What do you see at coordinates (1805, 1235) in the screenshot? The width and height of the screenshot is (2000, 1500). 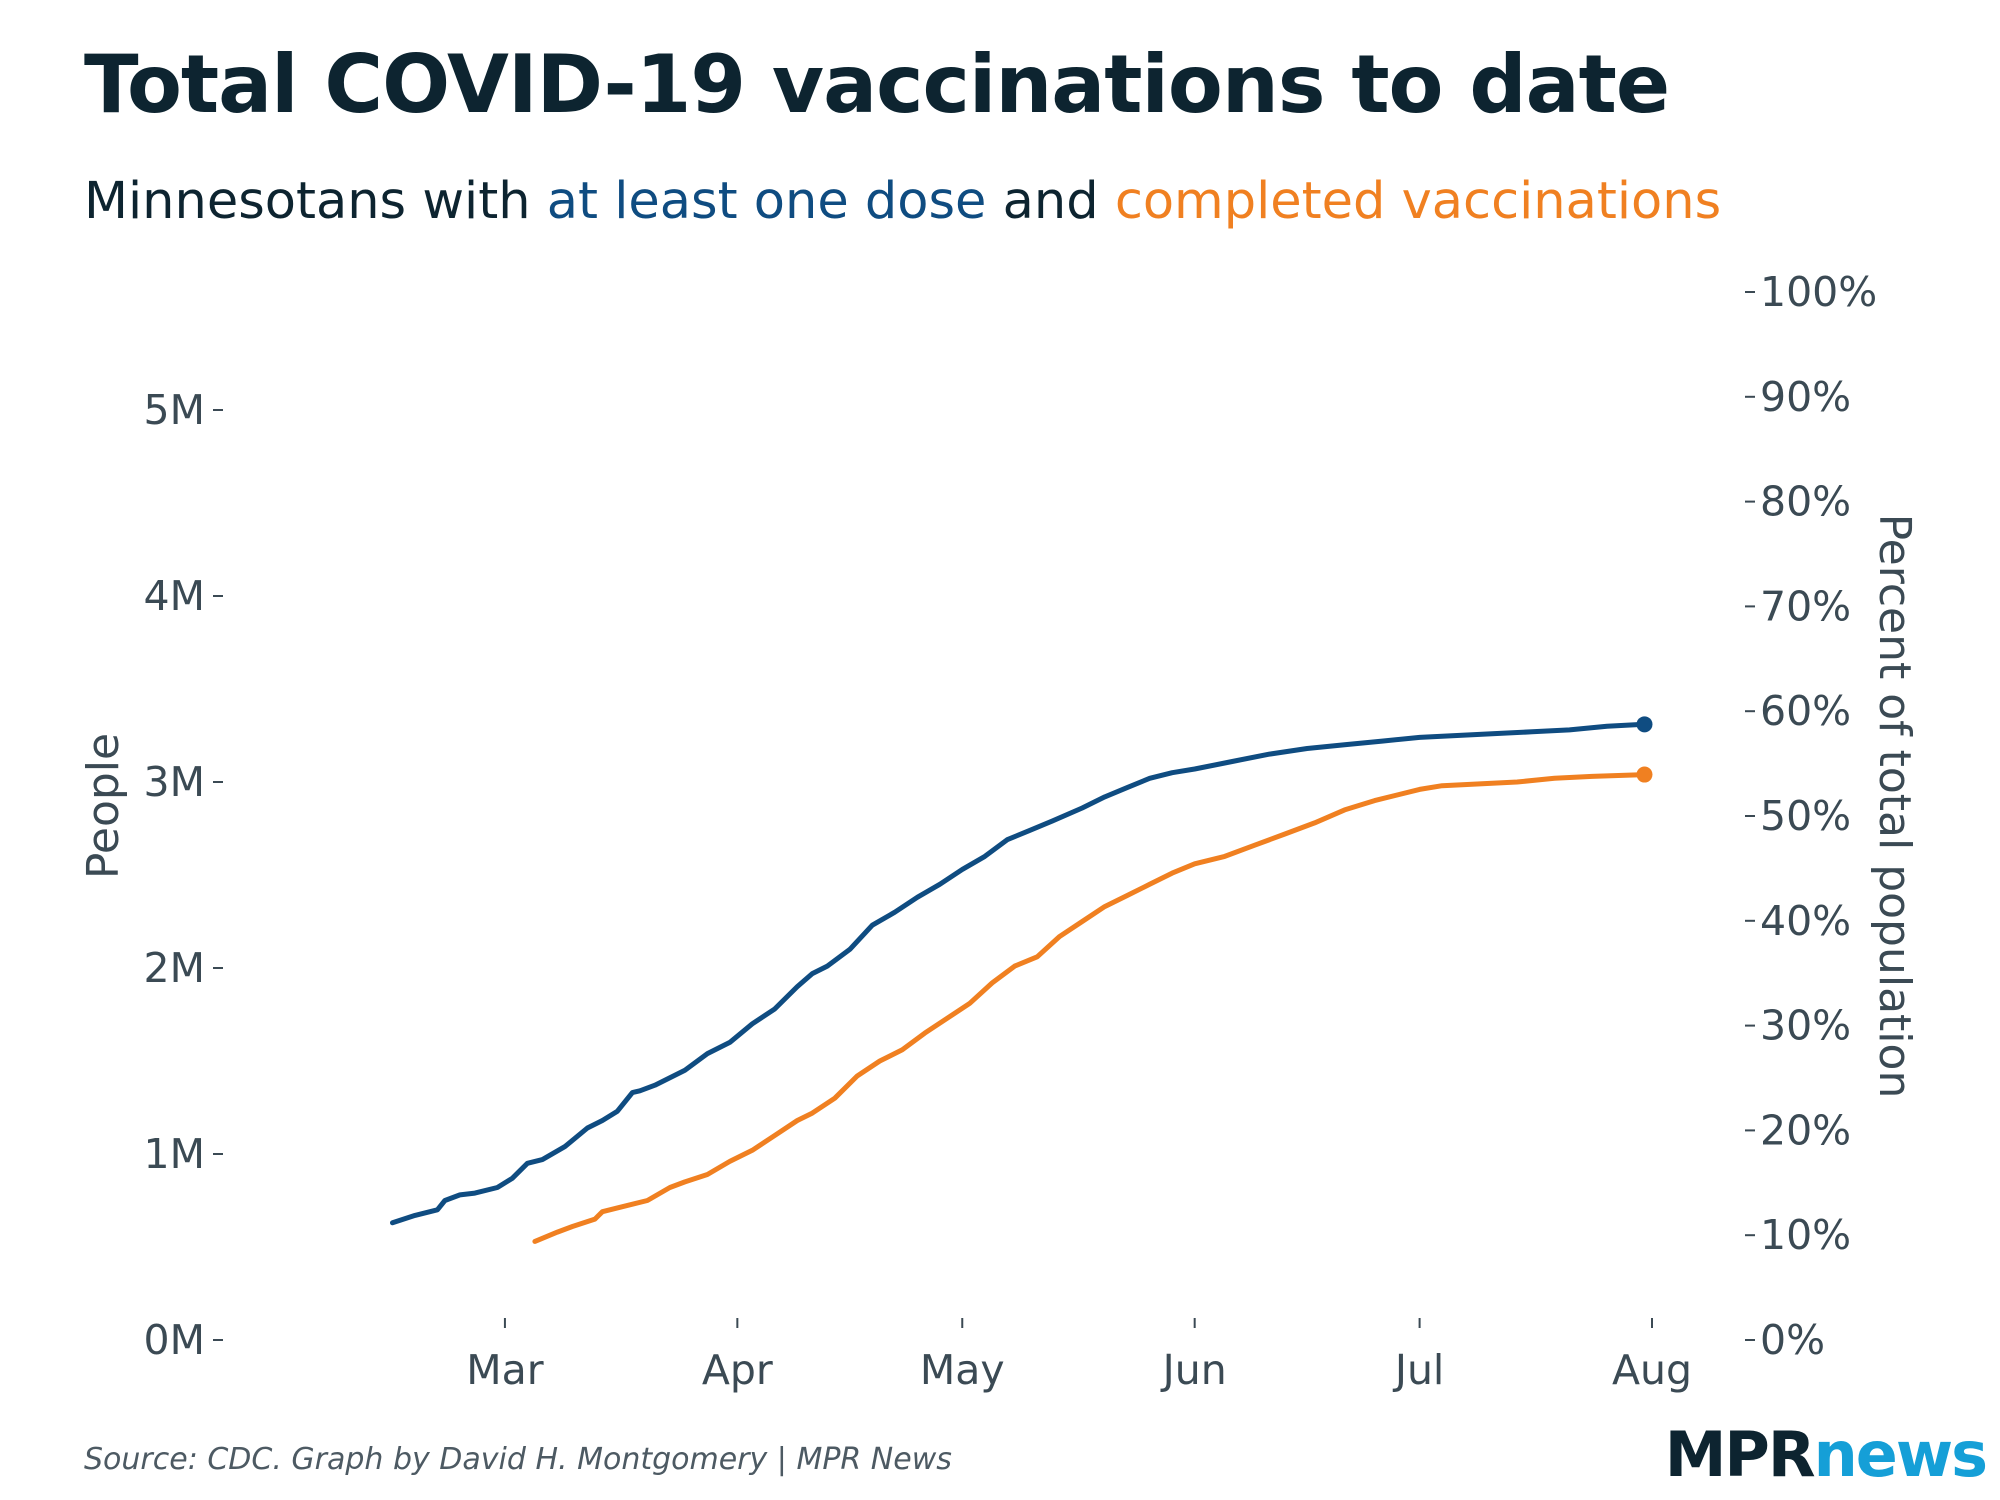 I see `y2-tick-label: 10%` at bounding box center [1805, 1235].